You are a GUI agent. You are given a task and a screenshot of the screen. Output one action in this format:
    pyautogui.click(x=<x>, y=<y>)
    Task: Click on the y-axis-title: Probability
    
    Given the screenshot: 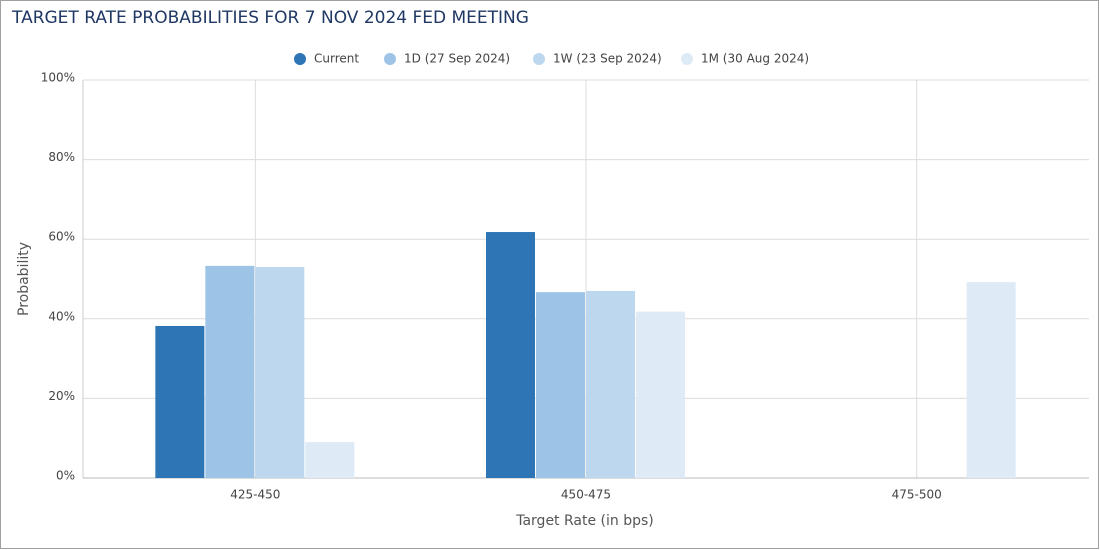 What is the action you would take?
    pyautogui.click(x=24, y=279)
    